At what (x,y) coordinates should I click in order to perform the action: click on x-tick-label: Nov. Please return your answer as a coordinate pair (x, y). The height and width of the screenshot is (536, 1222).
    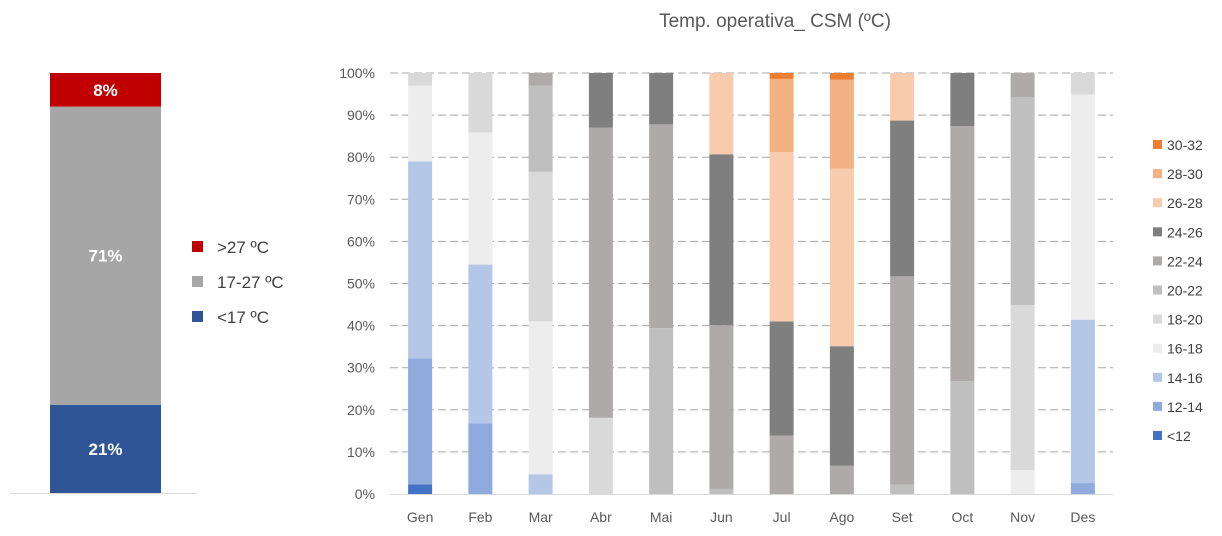
    Looking at the image, I should click on (1022, 517).